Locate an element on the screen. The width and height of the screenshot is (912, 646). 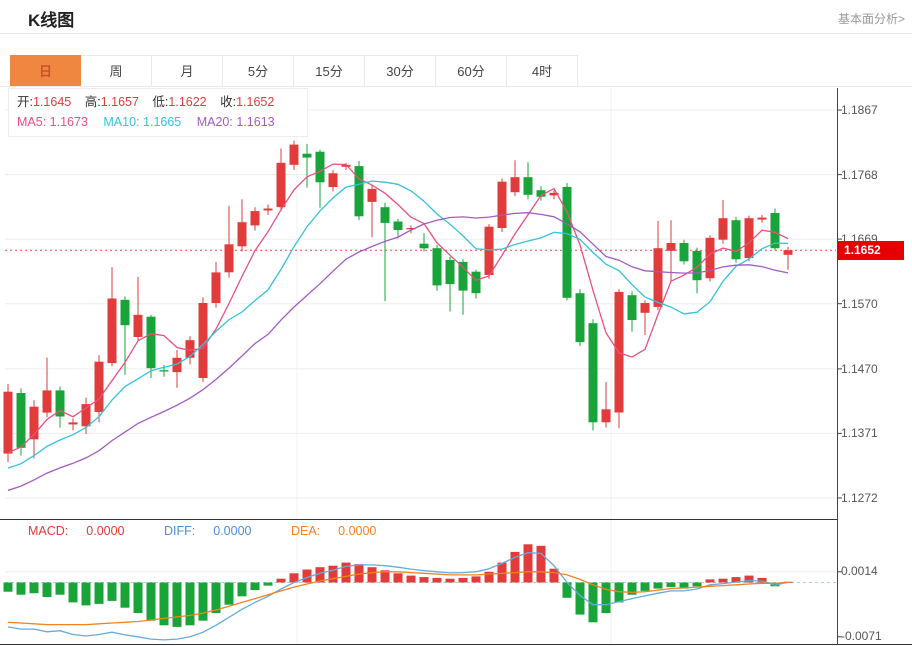
macd-readout: MACD: 0.0000 is located at coordinates (76, 531).